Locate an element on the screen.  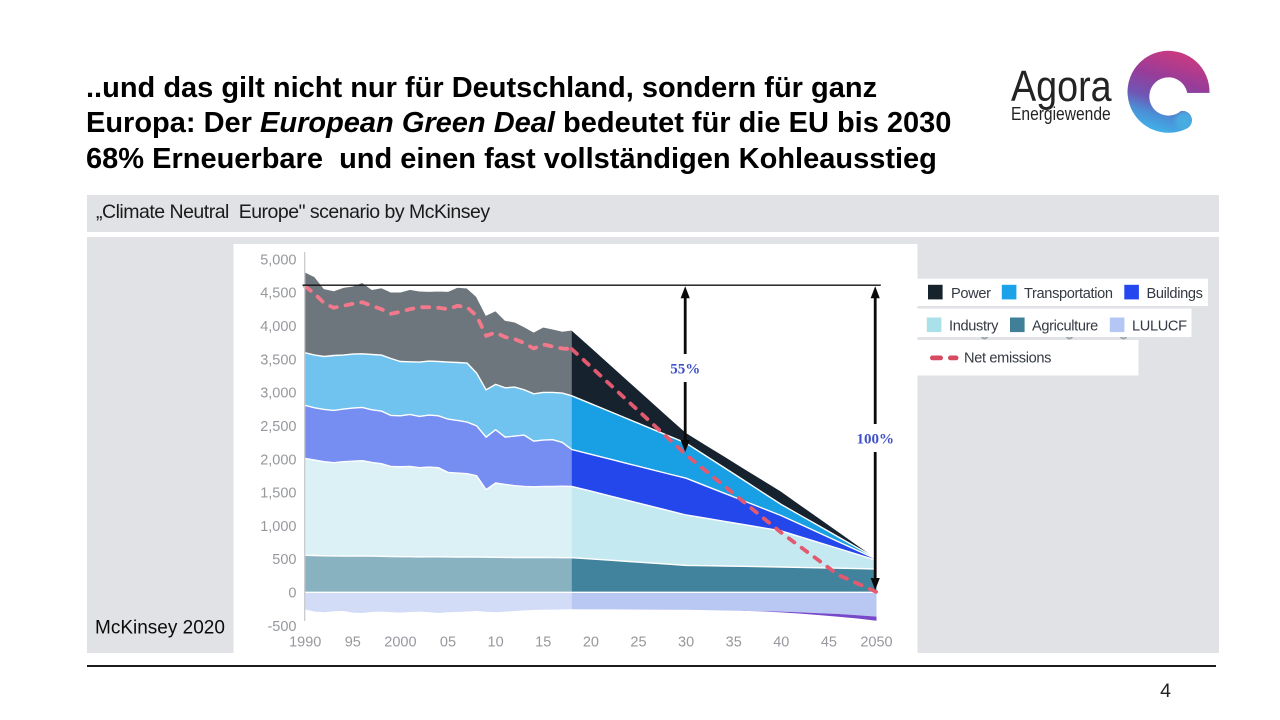
svg-text: Net emissions is located at coordinates (1007, 359).